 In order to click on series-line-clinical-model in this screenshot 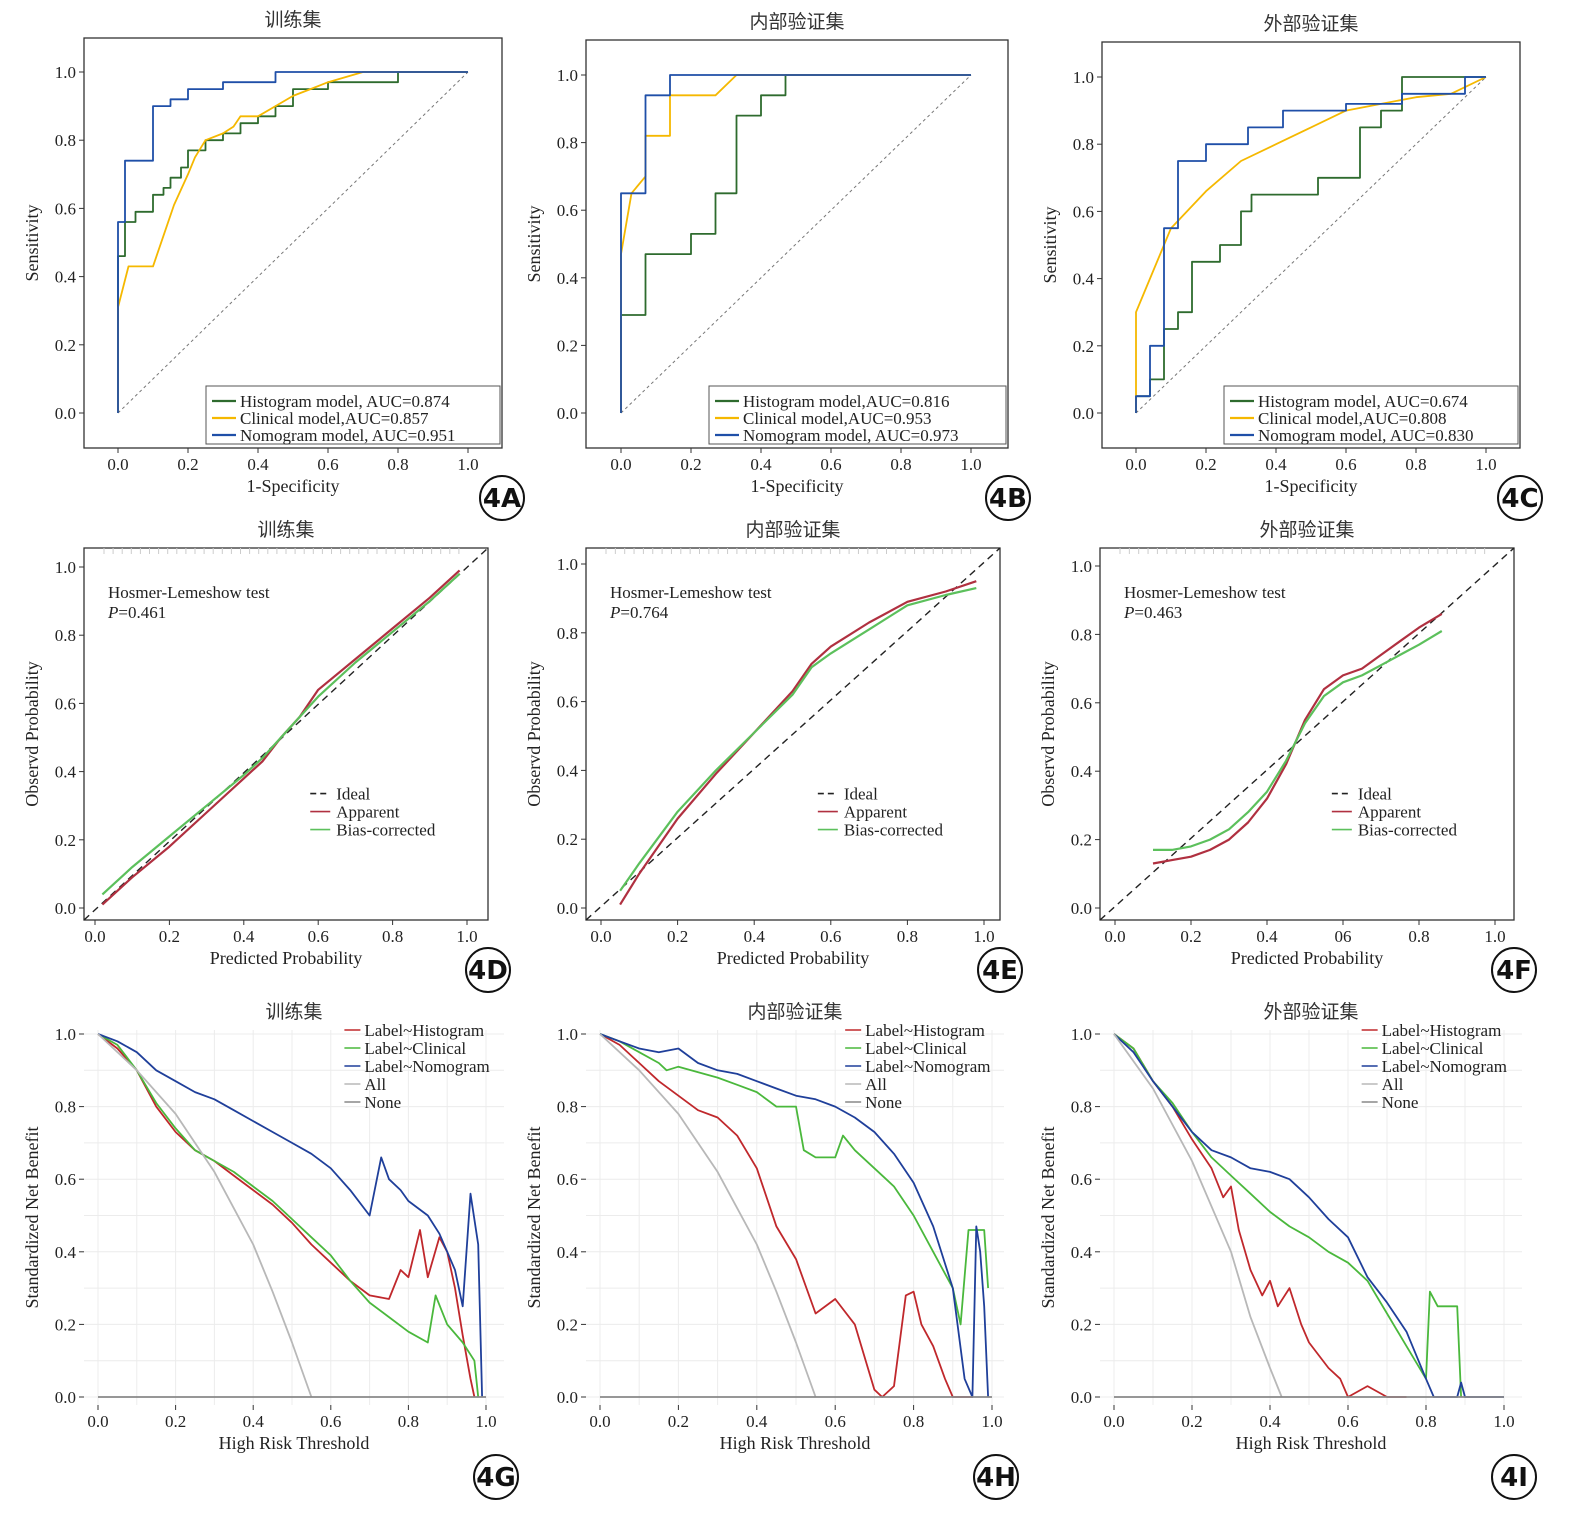, I will do `click(292, 242)`.